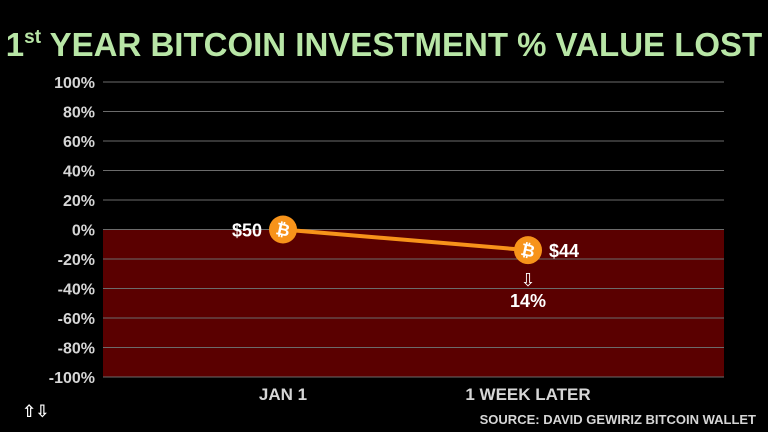 The width and height of the screenshot is (768, 432). I want to click on chart-title: 1st YEAR BITCOIN INVESTMENT % VALUE LOST, so click(384, 44).